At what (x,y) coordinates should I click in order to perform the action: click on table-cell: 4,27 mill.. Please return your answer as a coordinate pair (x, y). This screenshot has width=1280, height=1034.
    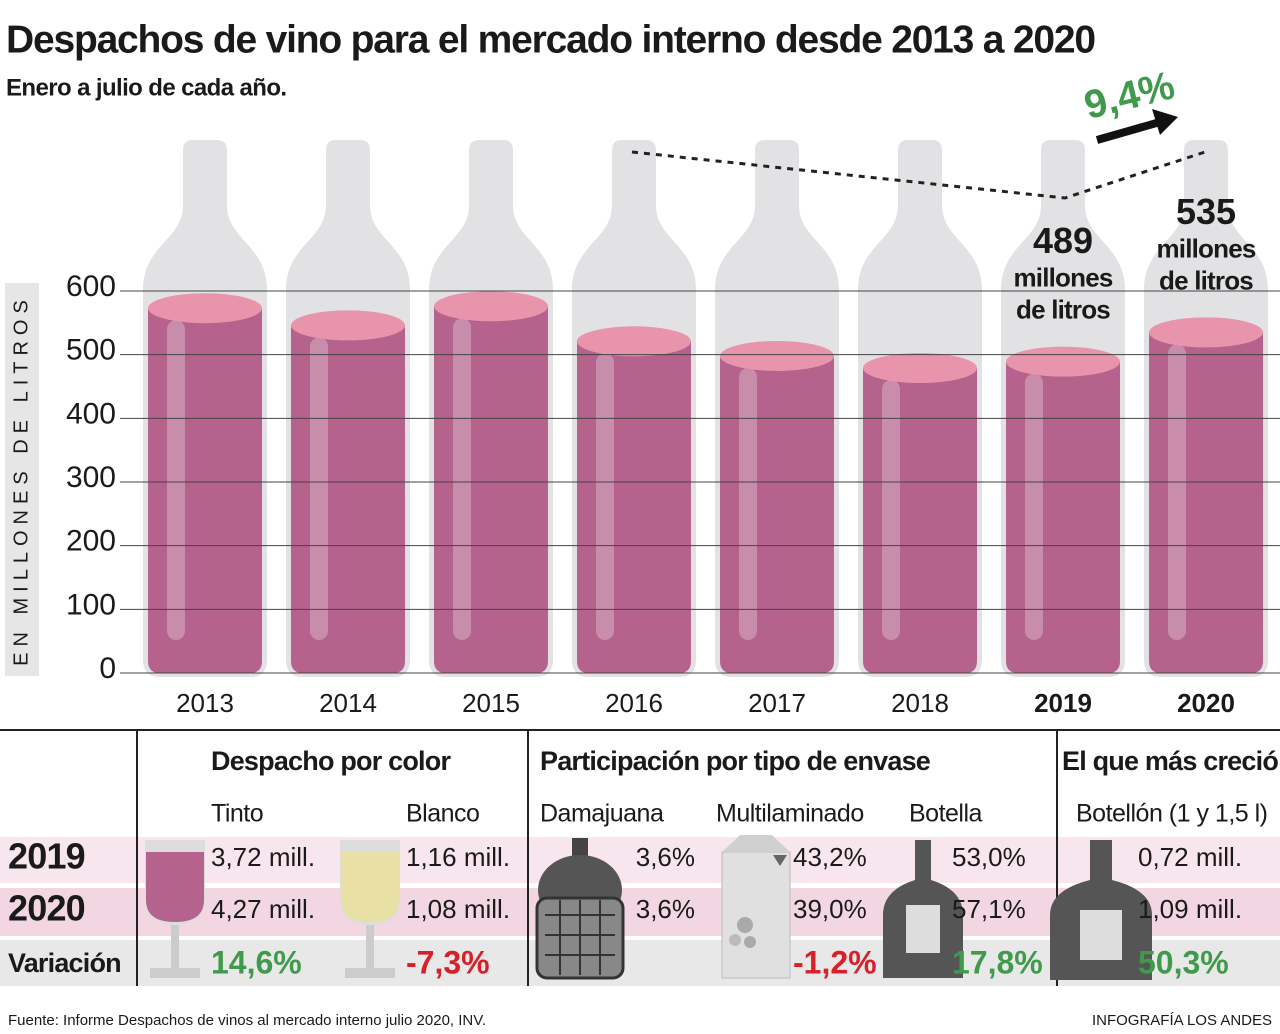
    Looking at the image, I should click on (263, 909).